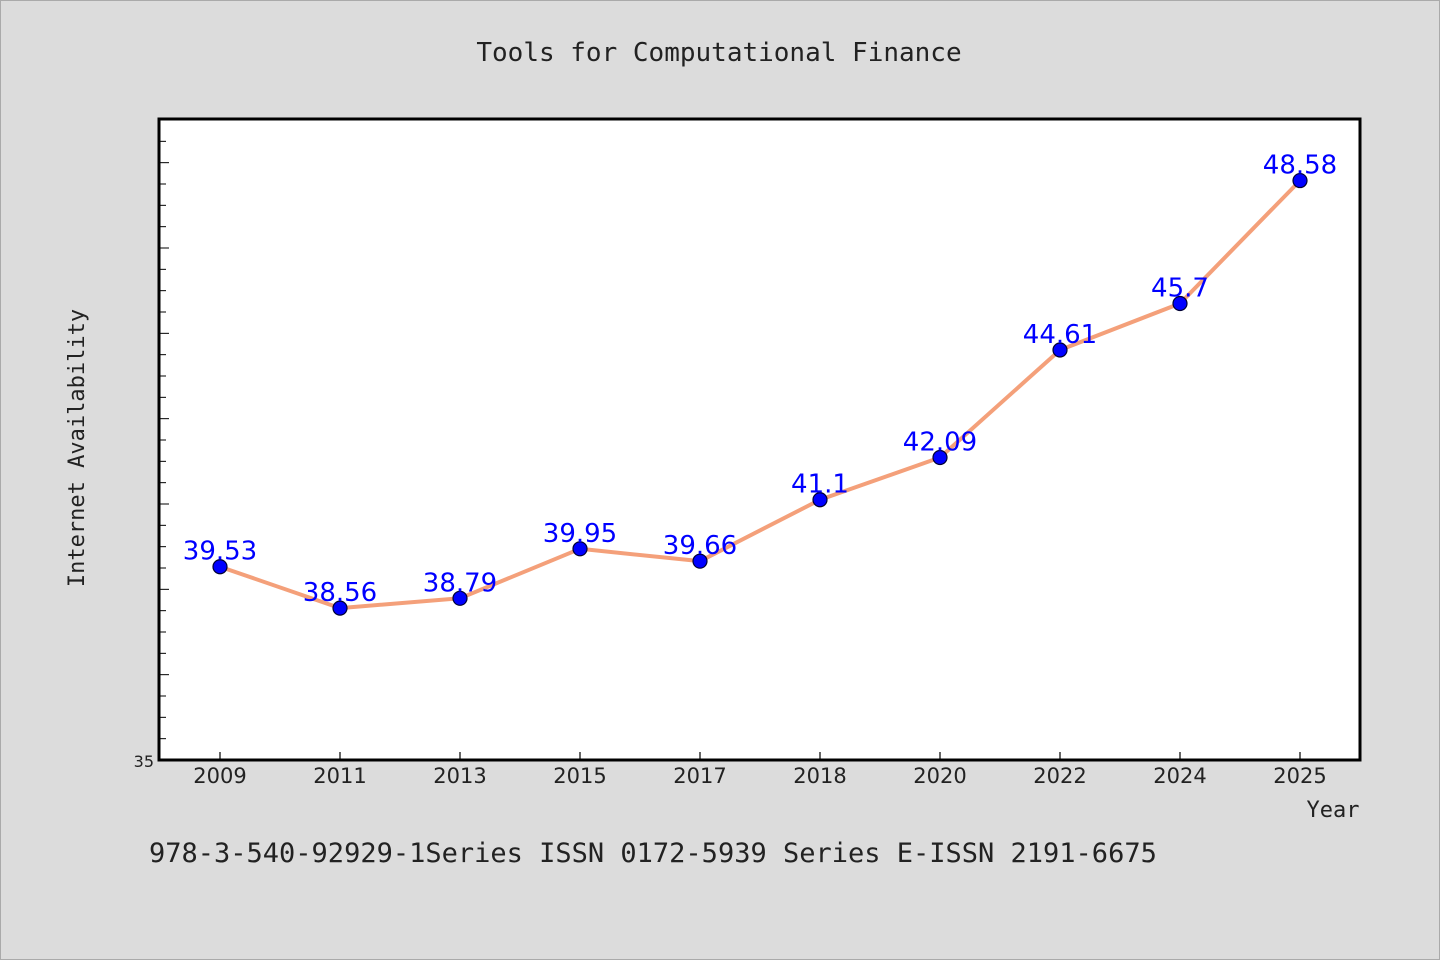 Image resolution: width=1440 pixels, height=960 pixels. I want to click on data-label: 39.53, so click(220, 552).